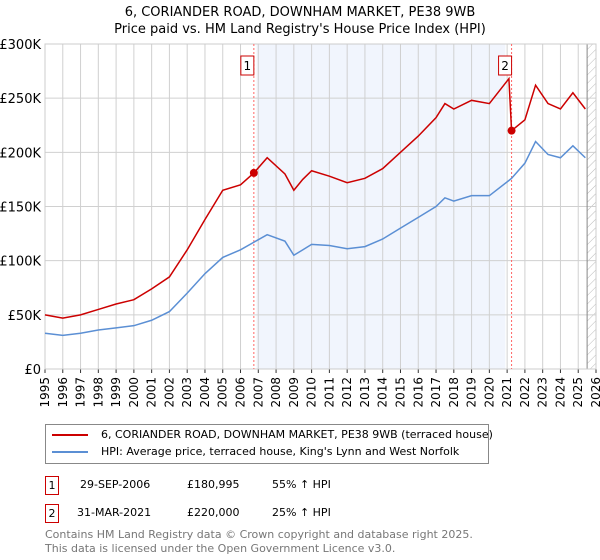  What do you see at coordinates (20, 153) in the screenshot?
I see `y-tick-label: £200K` at bounding box center [20, 153].